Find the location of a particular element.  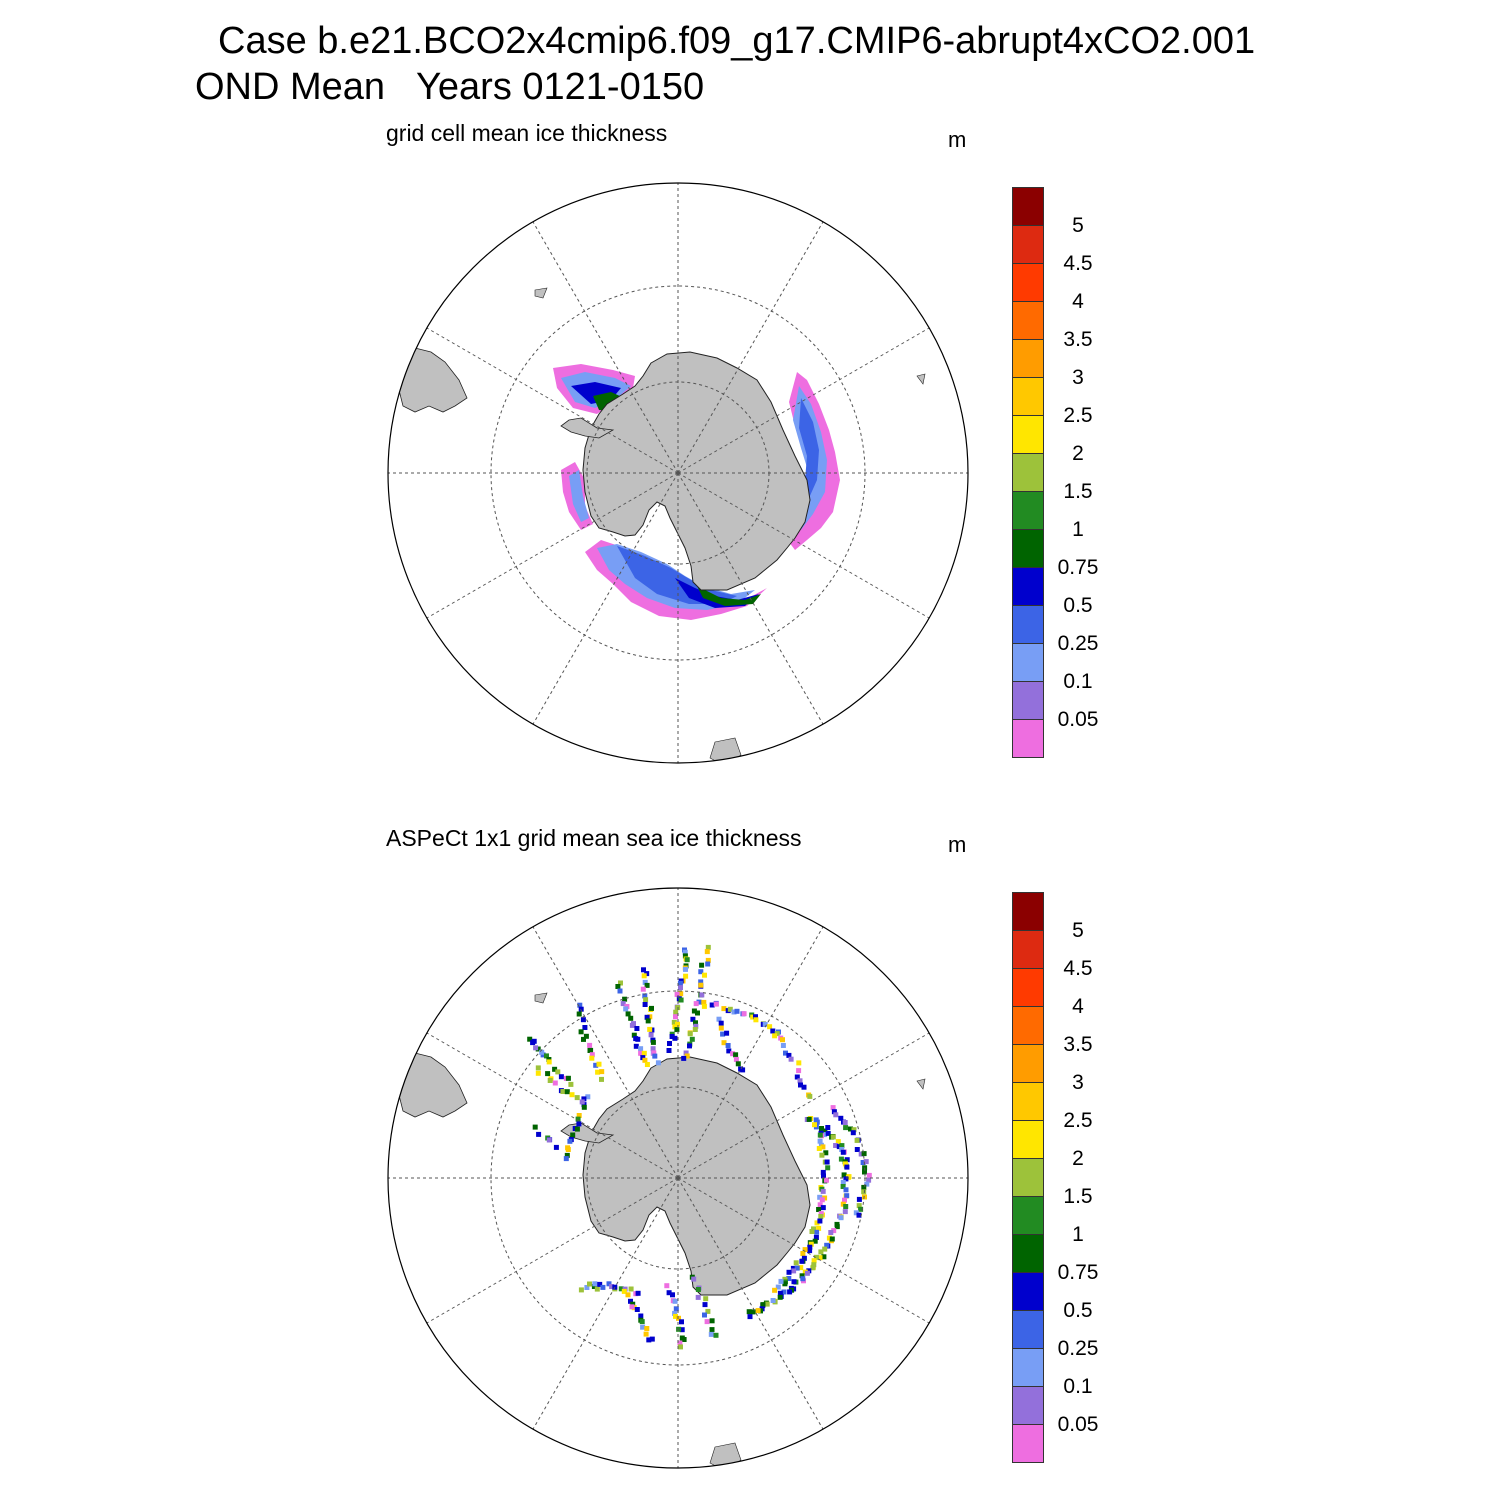

panel1-colorbar is located at coordinates (1029, 472).